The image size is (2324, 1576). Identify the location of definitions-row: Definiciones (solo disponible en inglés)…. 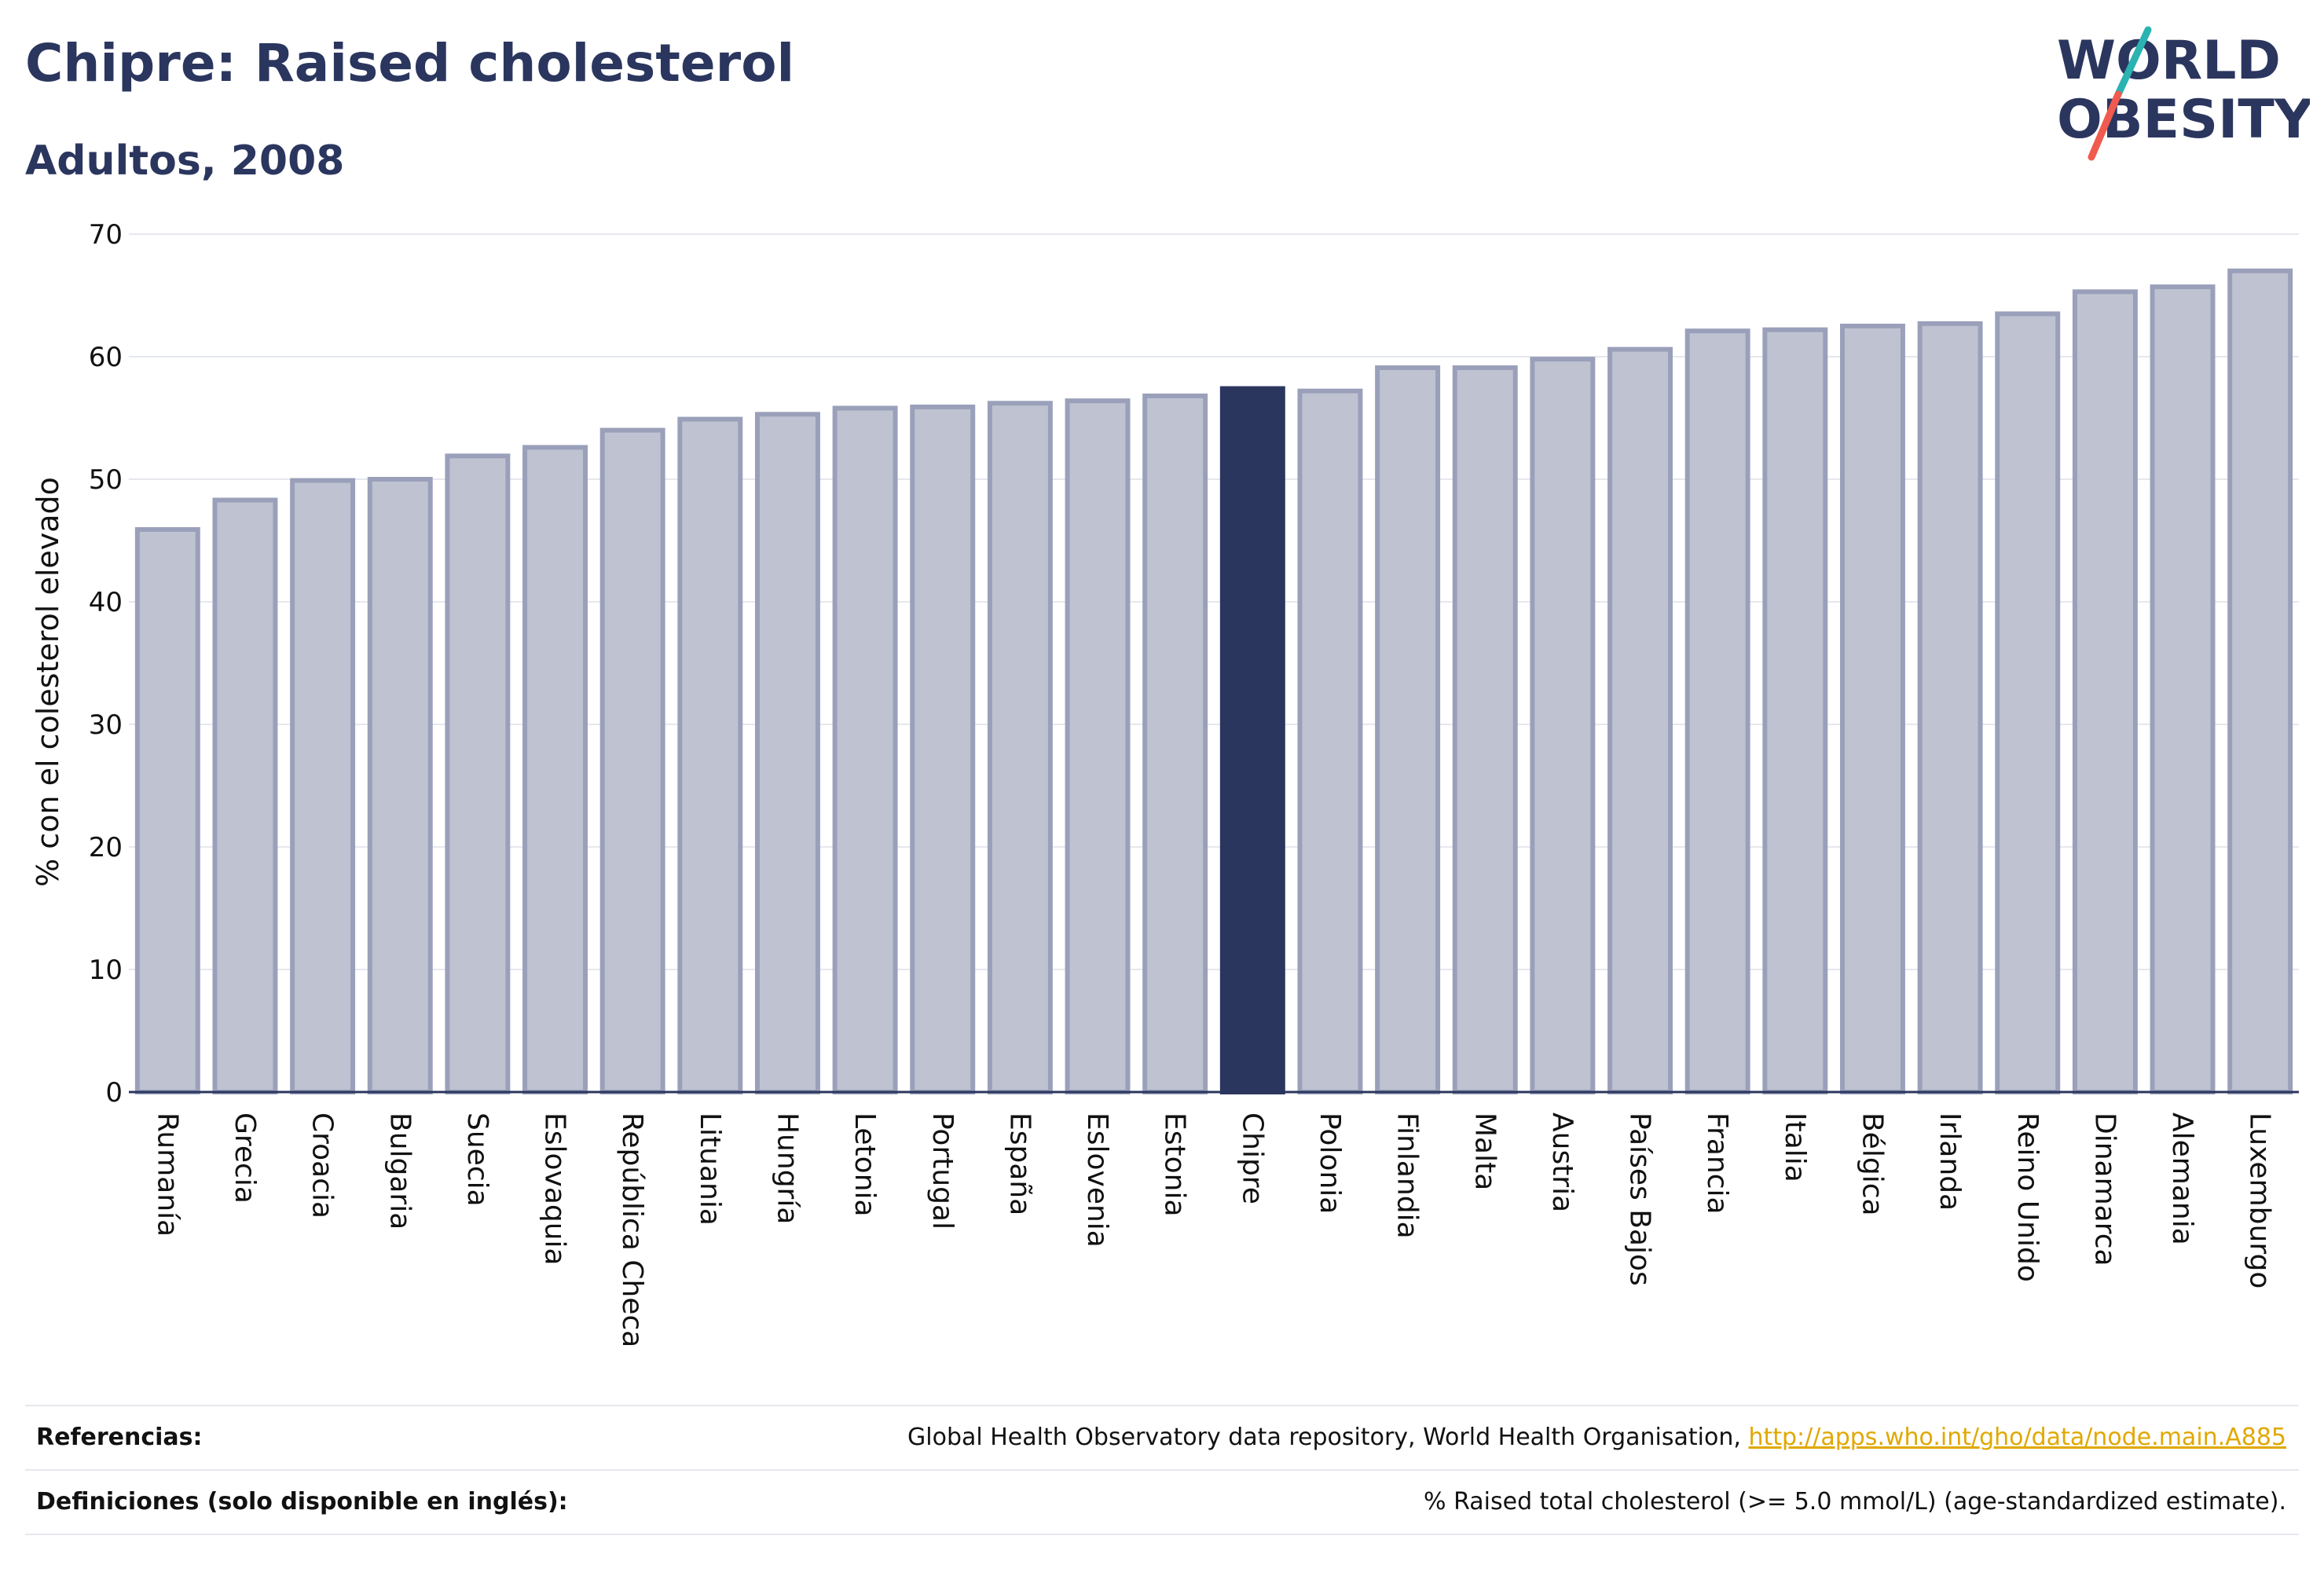
(1162, 1501).